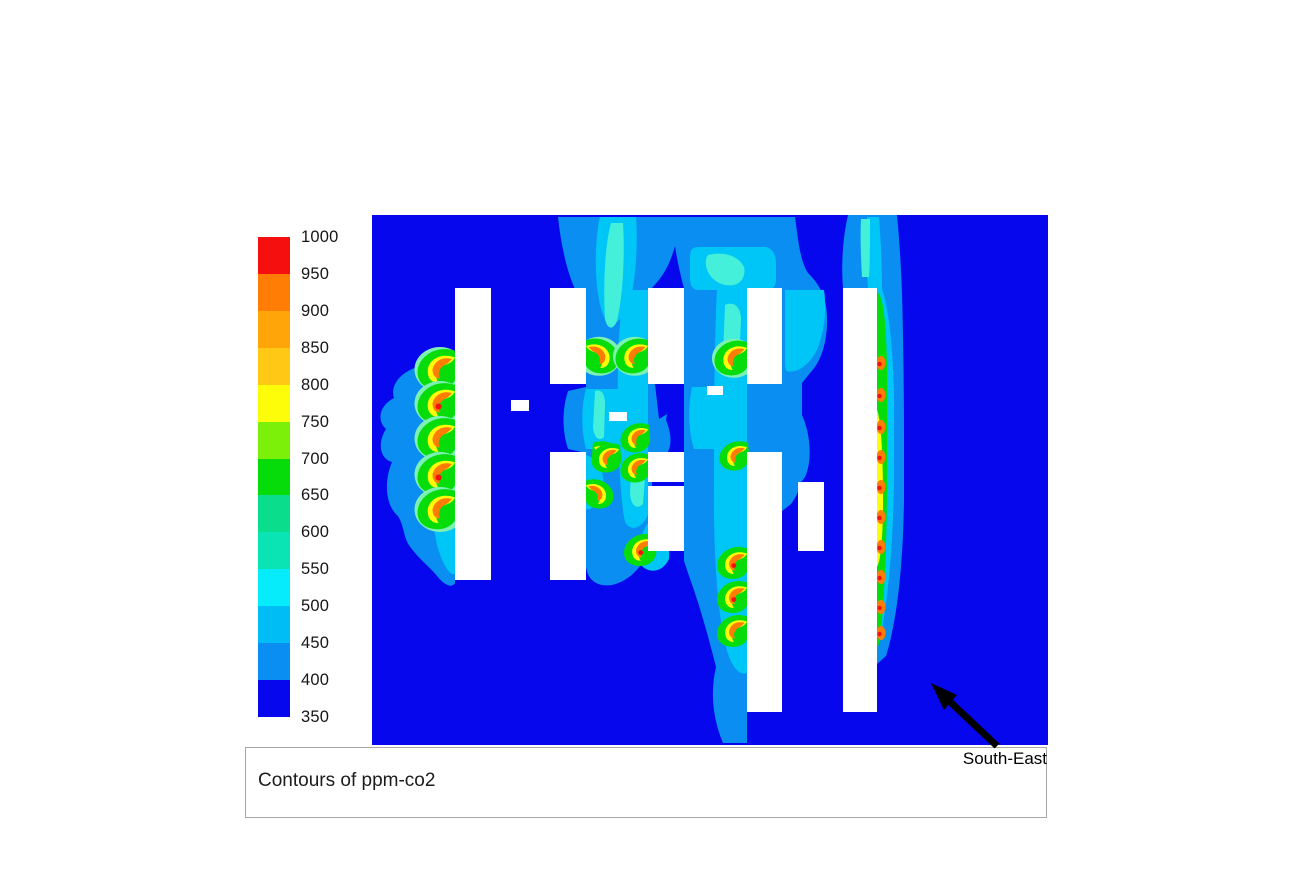 The width and height of the screenshot is (1300, 878). Describe the element at coordinates (320, 237) in the screenshot. I see `legend-tick-label: 1000` at that location.